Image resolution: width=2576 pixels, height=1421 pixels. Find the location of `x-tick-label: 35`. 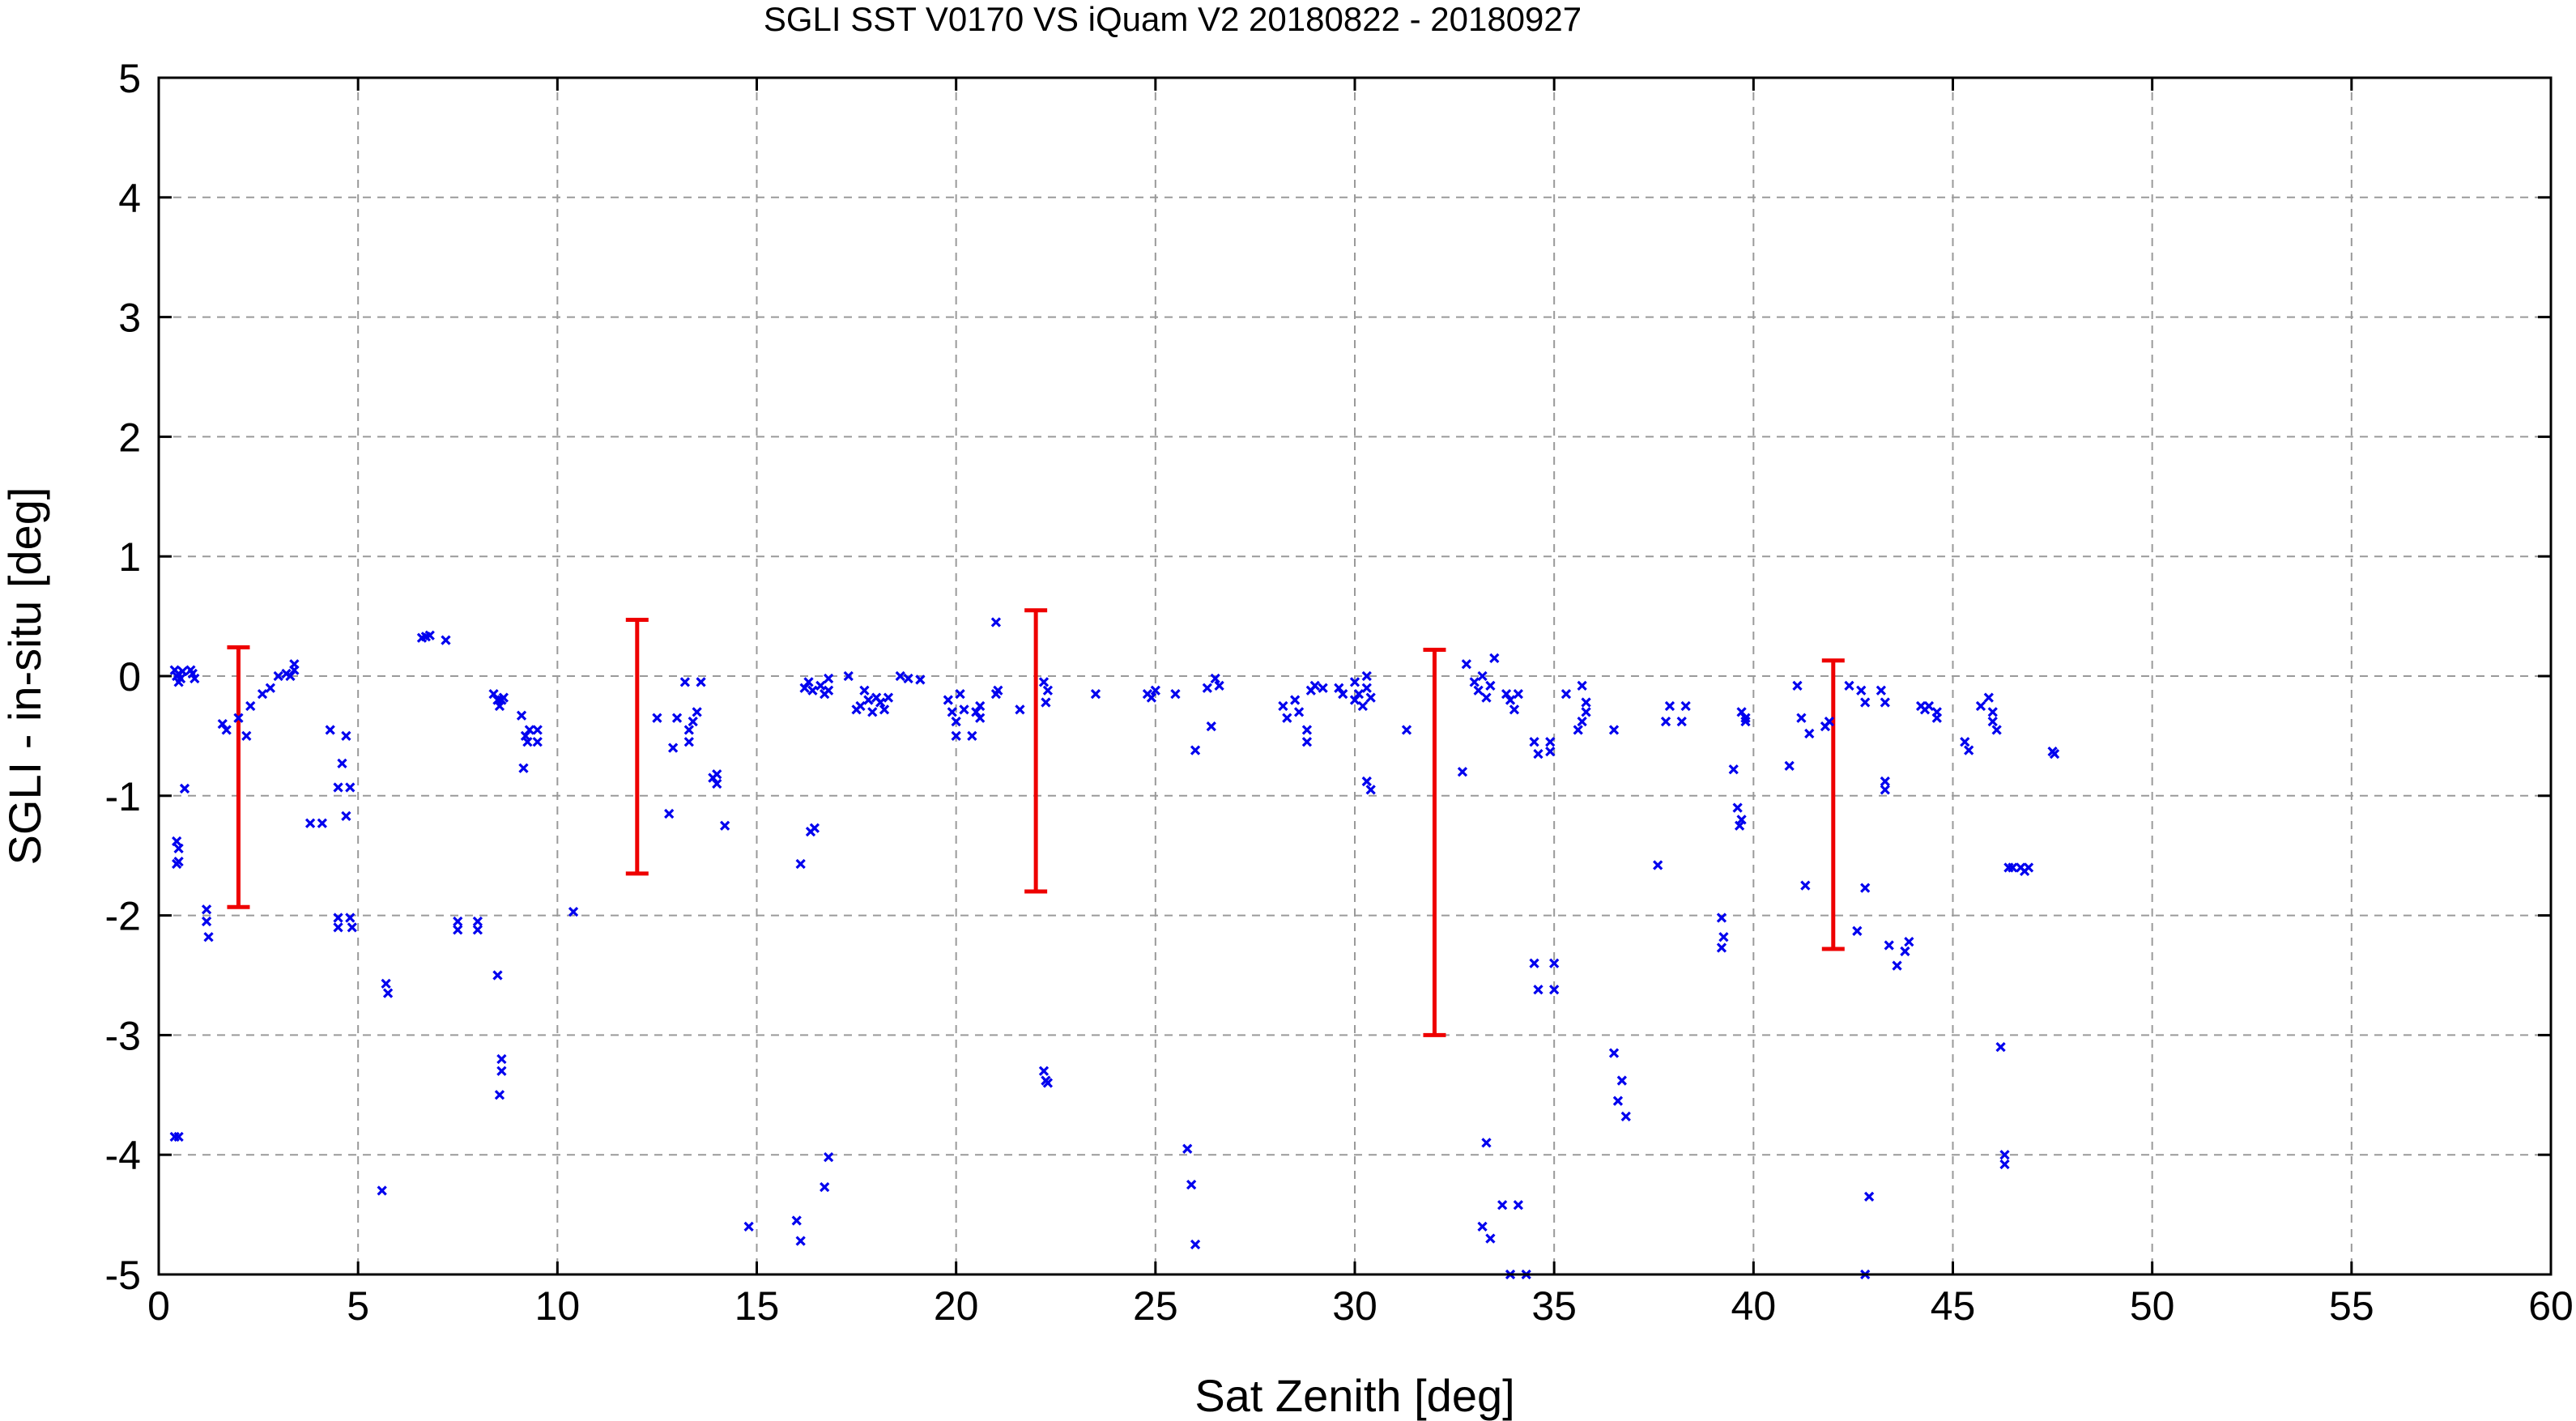

x-tick-label: 35 is located at coordinates (1554, 1306).